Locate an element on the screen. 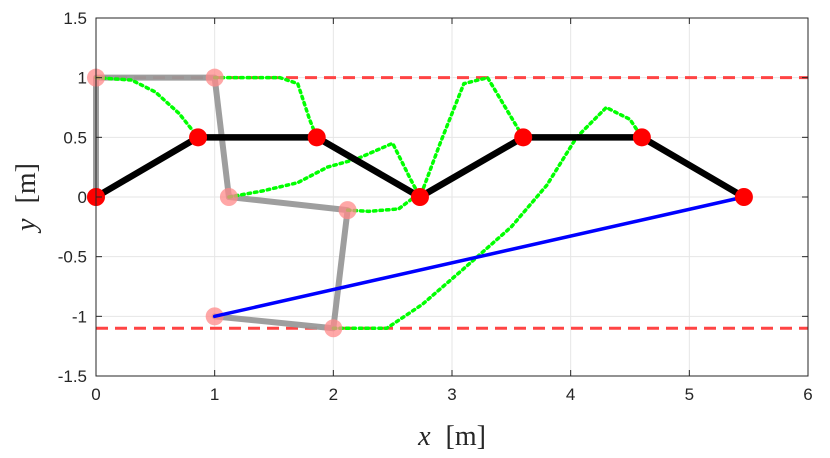 The image size is (830, 458). y-tick-label: 0.5 is located at coordinates (75, 137).